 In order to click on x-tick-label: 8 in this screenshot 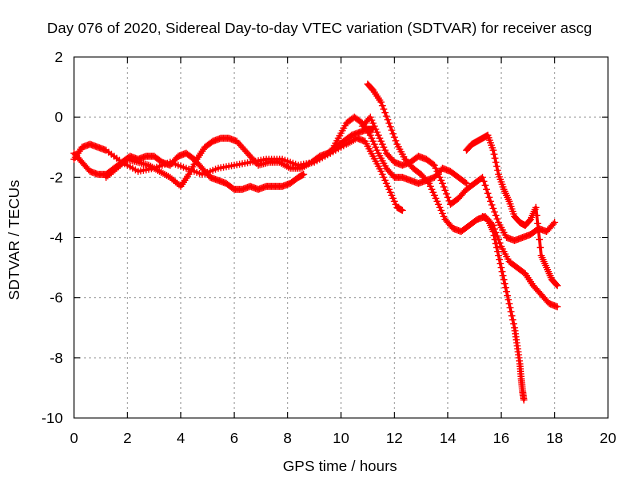, I will do `click(287, 438)`.